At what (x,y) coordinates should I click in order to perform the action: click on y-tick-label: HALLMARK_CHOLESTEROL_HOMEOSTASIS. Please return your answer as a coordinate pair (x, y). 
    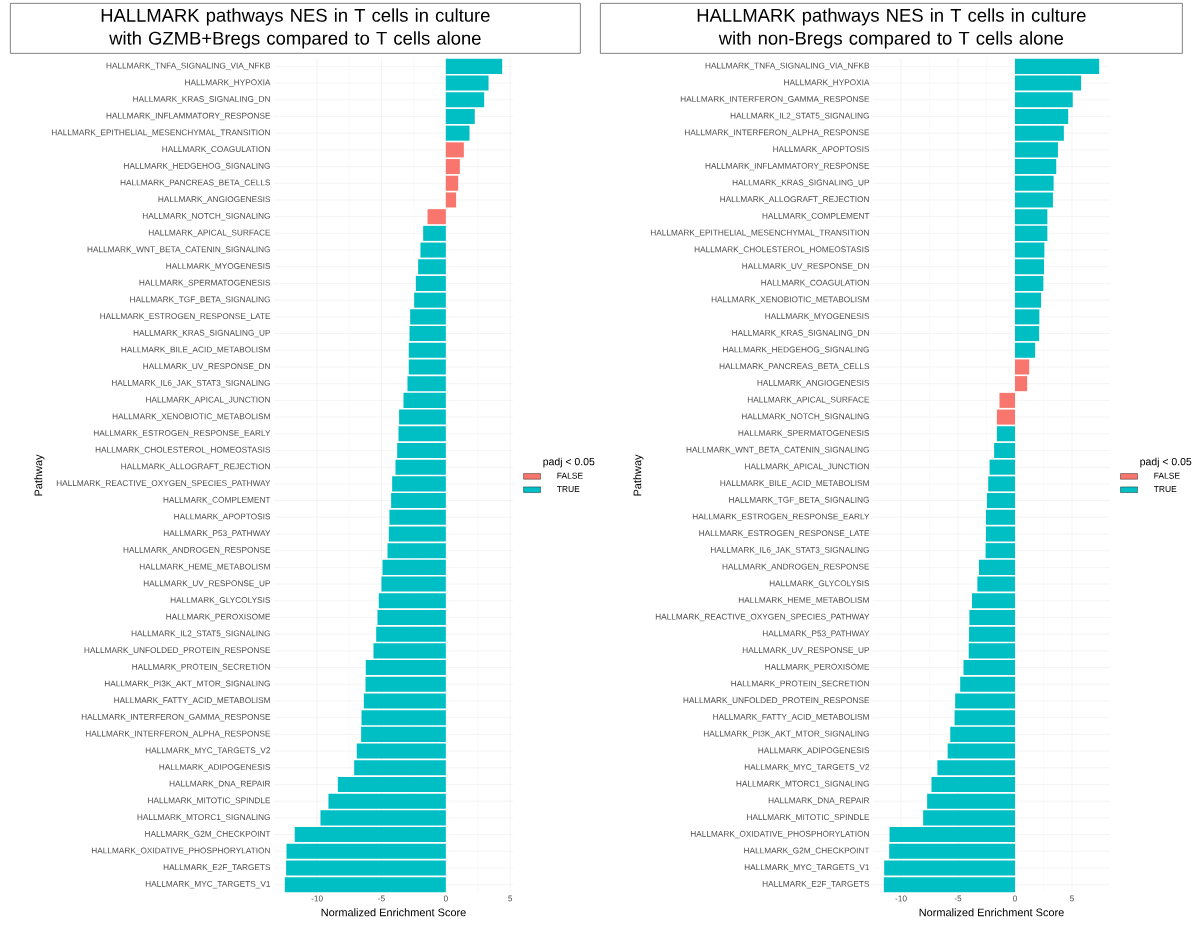
    Looking at the image, I should click on (782, 250).